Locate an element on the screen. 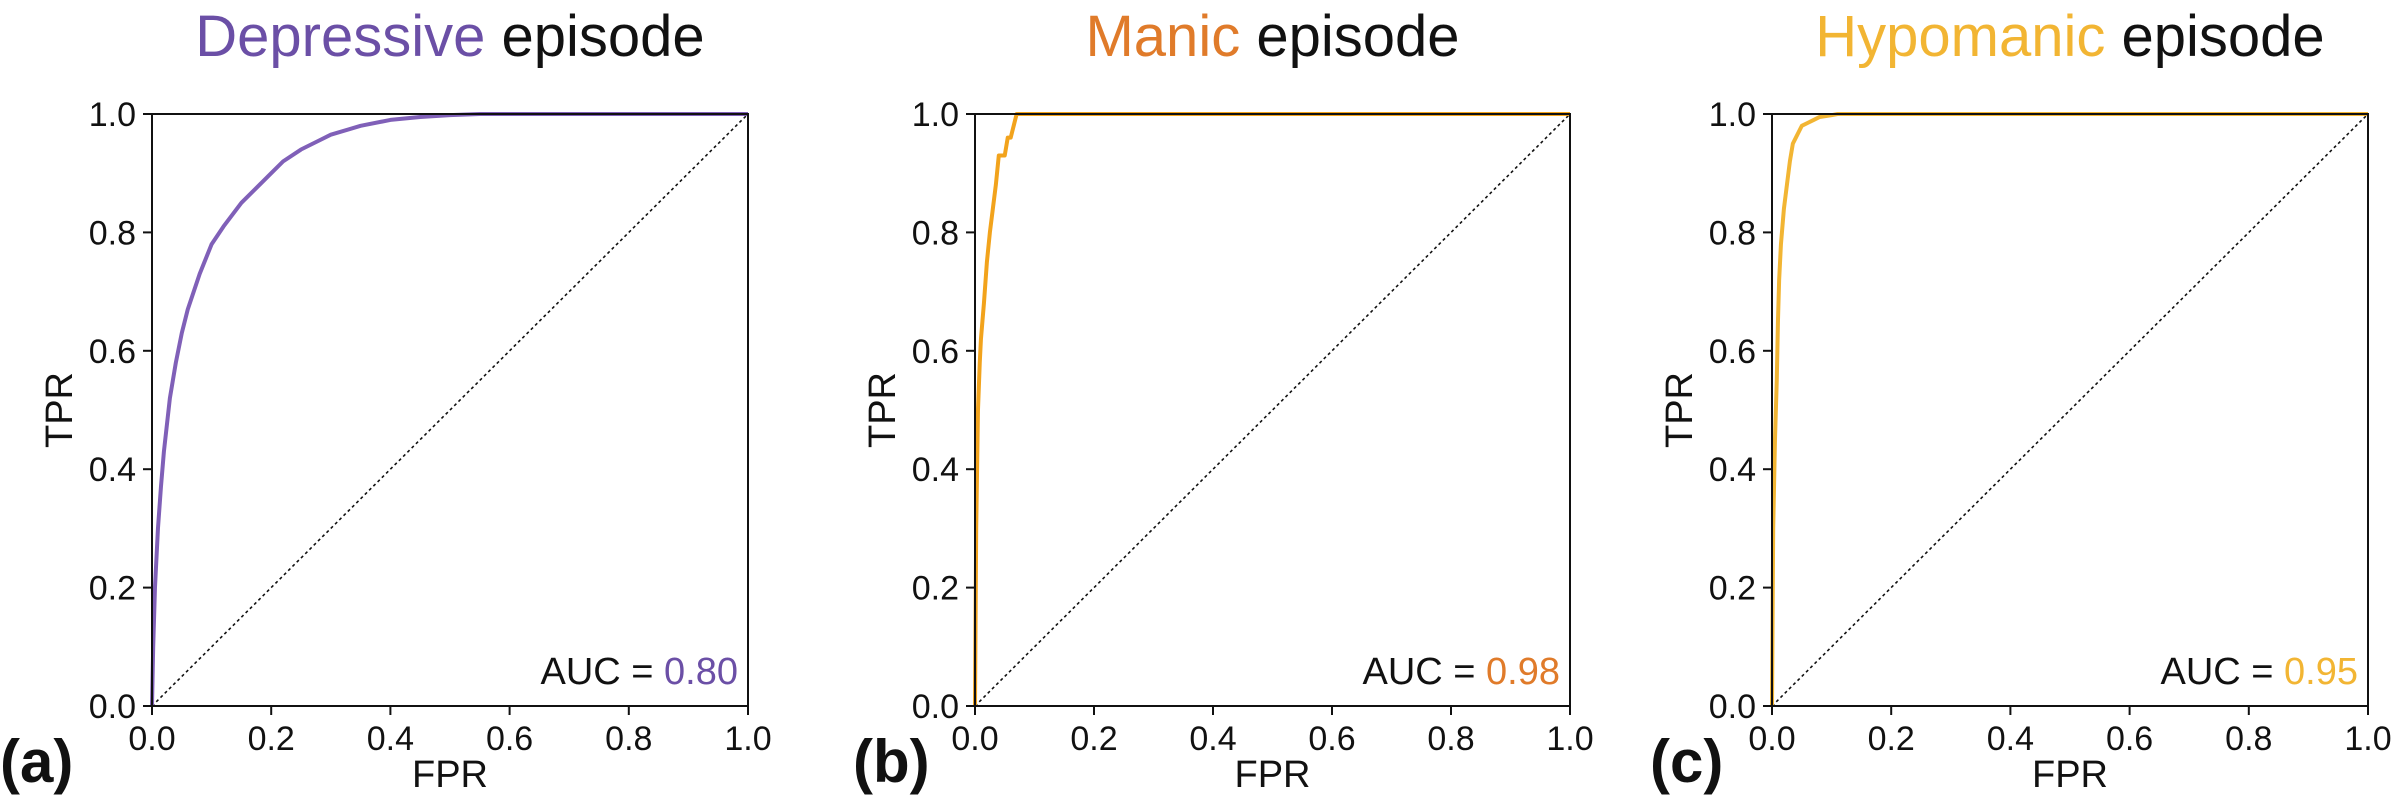 The height and width of the screenshot is (797, 2405). chart-3-auc-annotation: AUC = 0.95 is located at coordinates (2259, 672).